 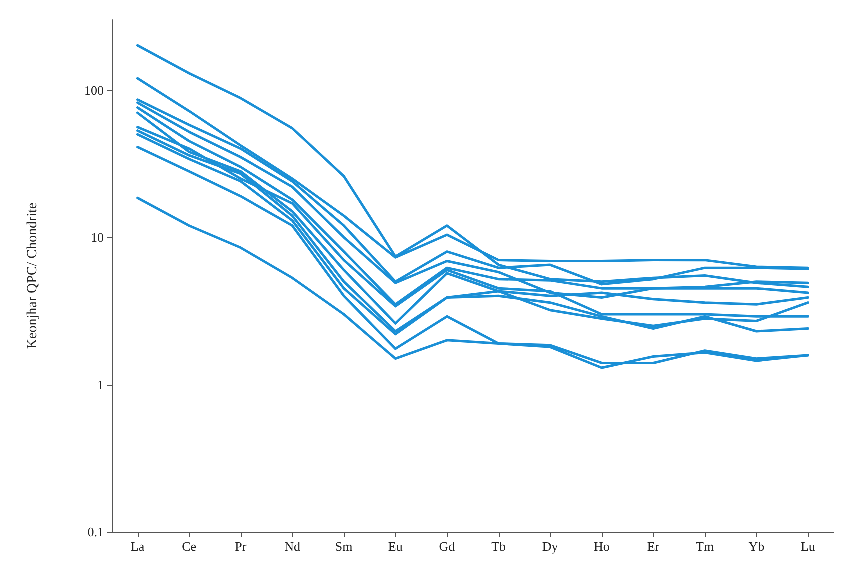 I want to click on y-axis-title: Keonjhar QPC/ Chondrite, so click(x=33, y=276).